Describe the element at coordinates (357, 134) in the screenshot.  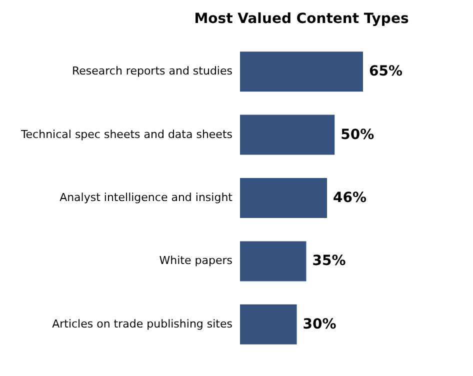
I see `data-label: 50%` at that location.